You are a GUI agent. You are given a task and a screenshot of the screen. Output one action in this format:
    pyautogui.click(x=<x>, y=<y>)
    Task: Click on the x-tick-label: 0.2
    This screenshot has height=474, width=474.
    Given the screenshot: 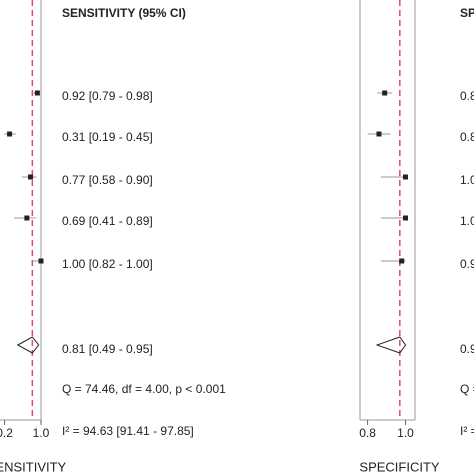 What is the action you would take?
    pyautogui.click(x=6, y=433)
    